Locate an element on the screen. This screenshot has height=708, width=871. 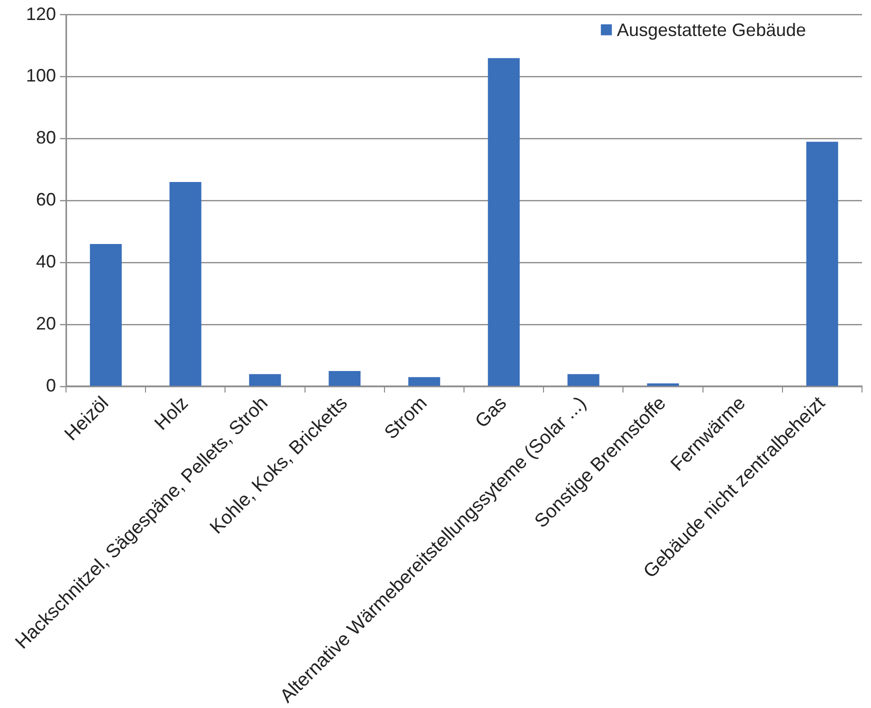
x-tick-label: Holz is located at coordinates (171, 413).